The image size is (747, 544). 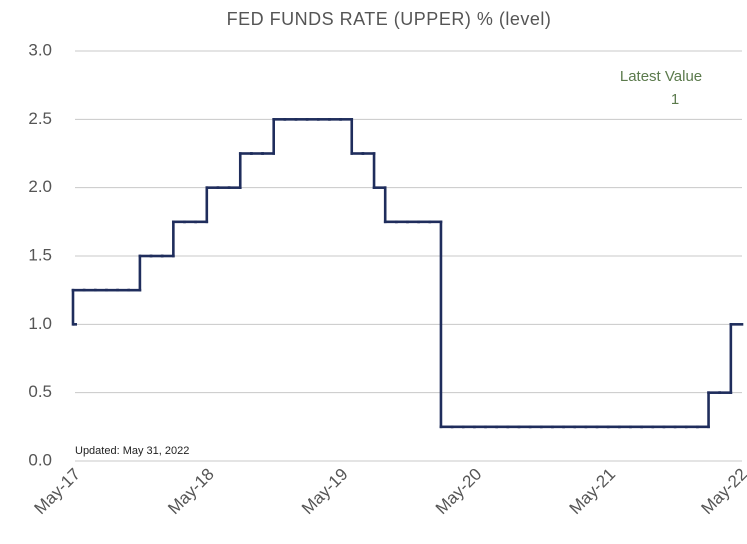 What do you see at coordinates (40, 323) in the screenshot?
I see `y-tick-label: 1.0` at bounding box center [40, 323].